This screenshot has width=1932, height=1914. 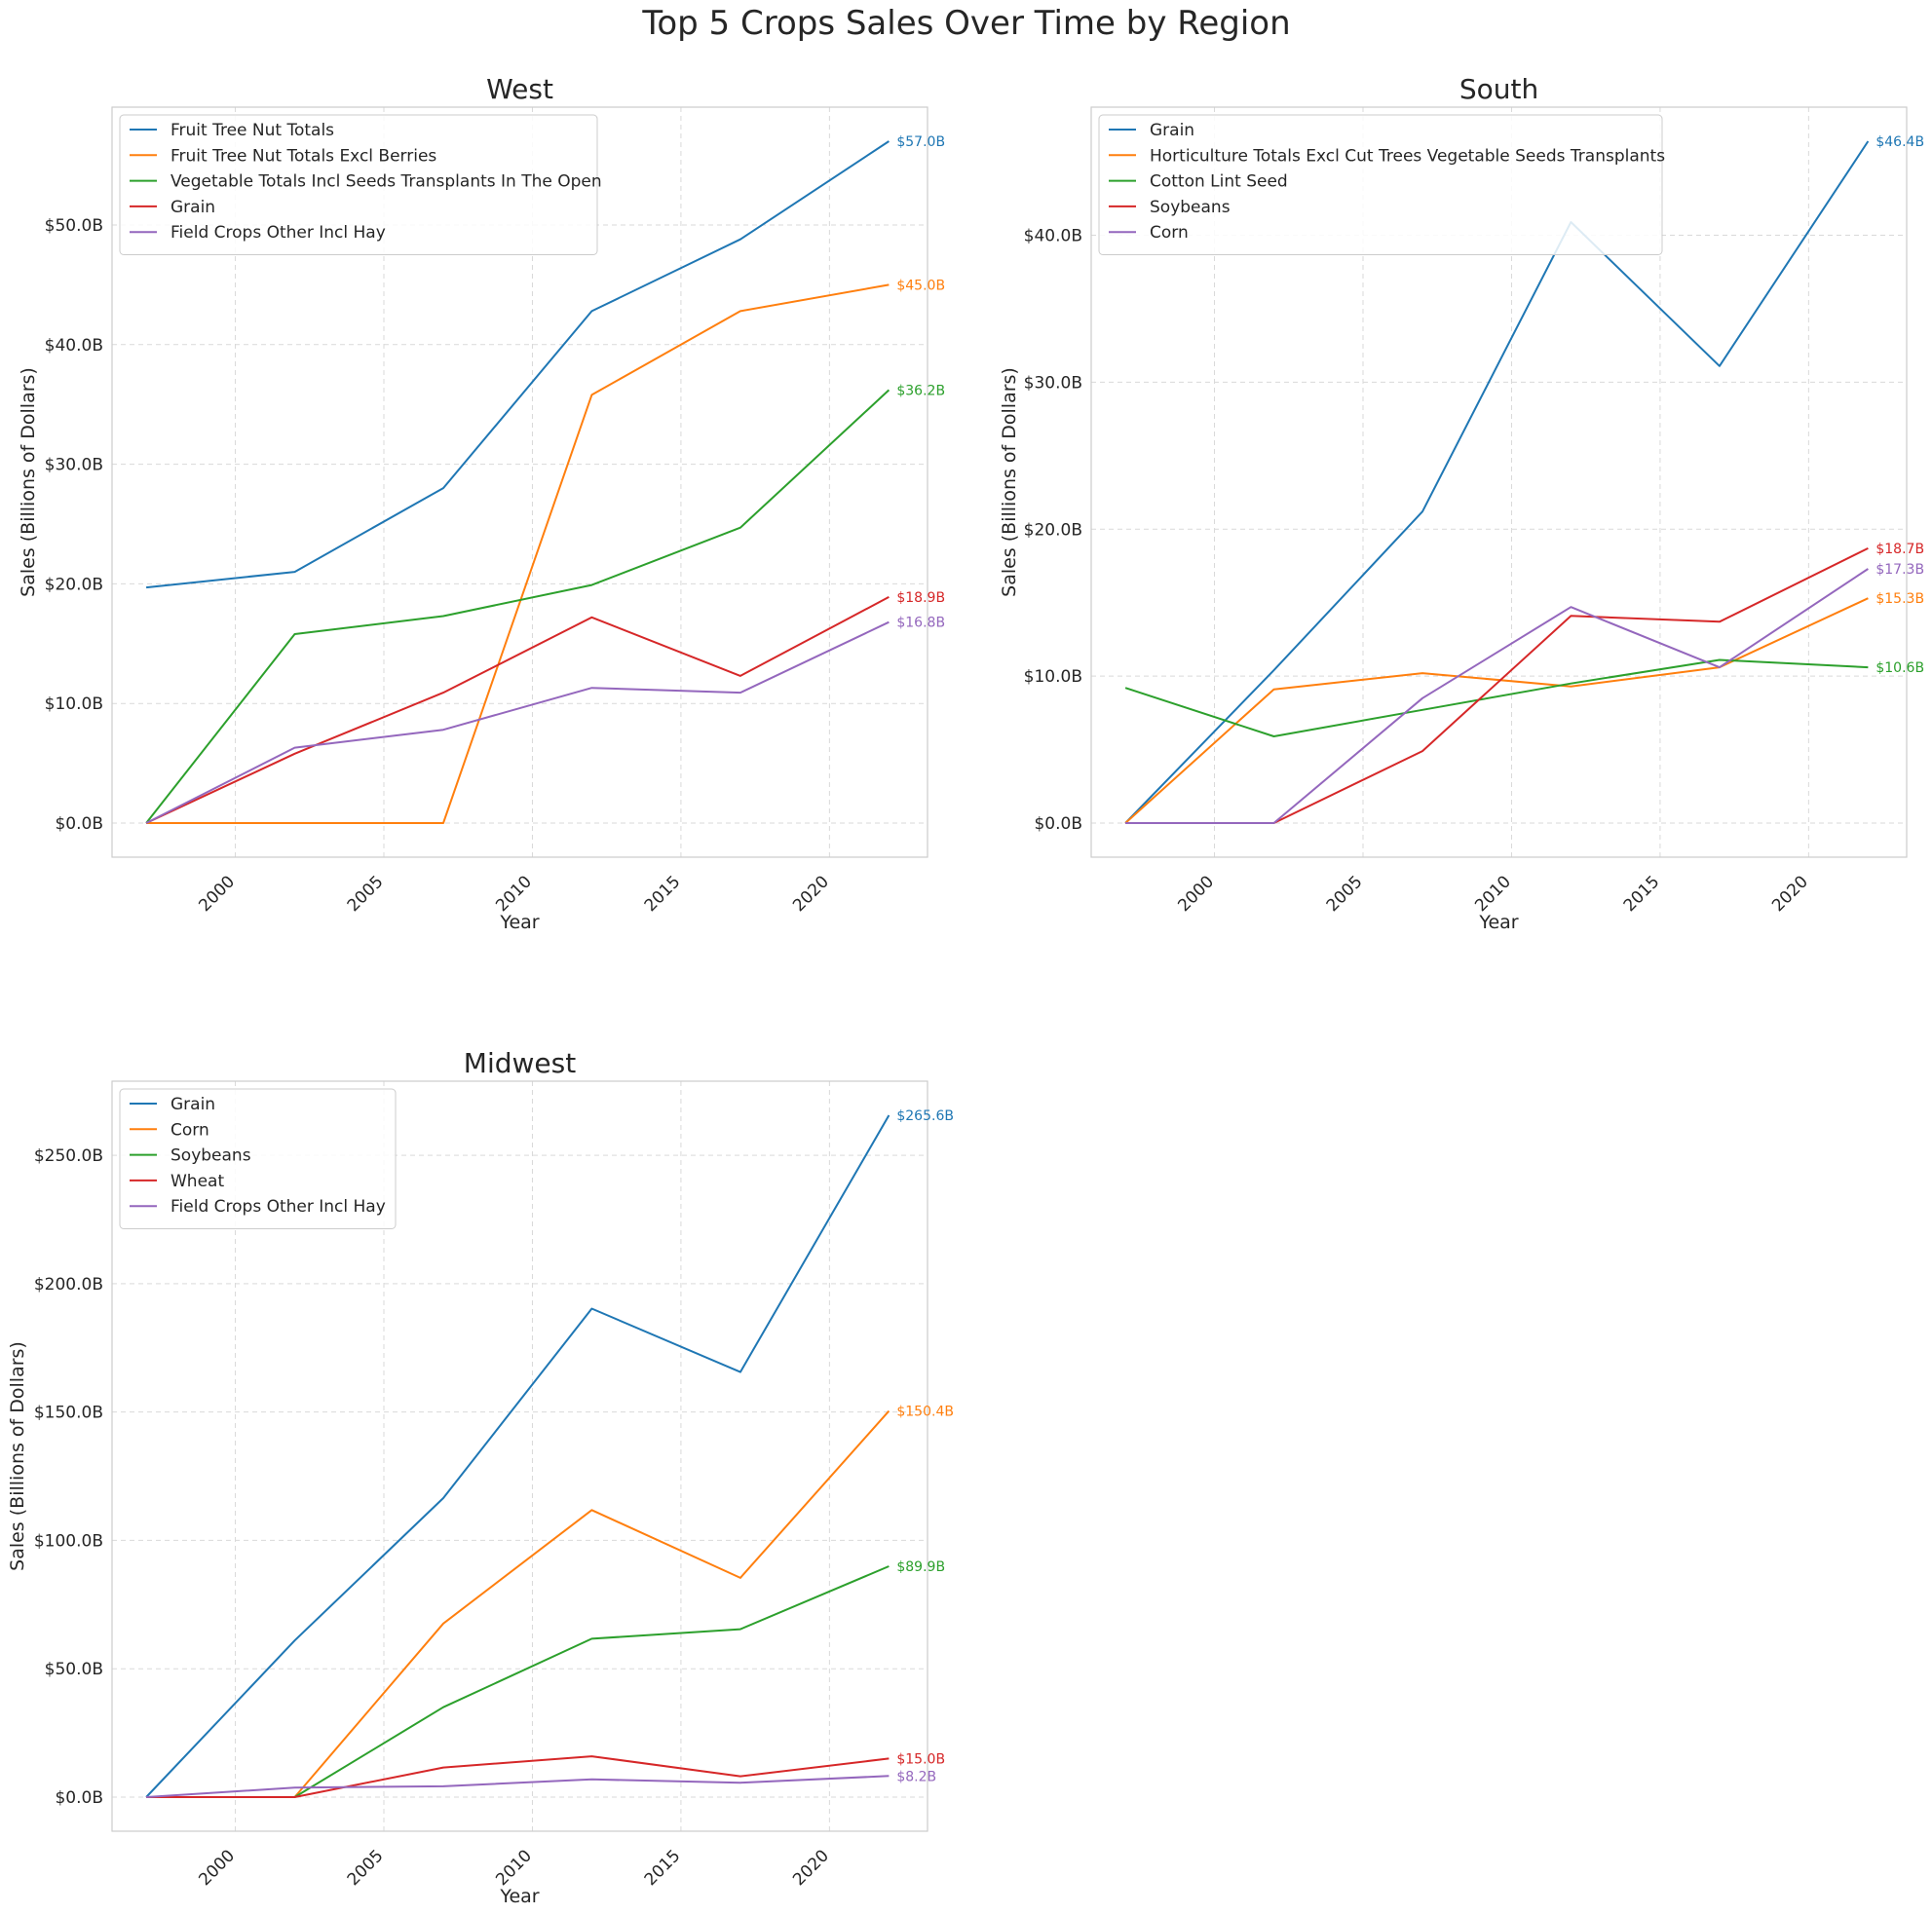 What do you see at coordinates (1899, 599) in the screenshot?
I see `end-value-label: $15.3B` at bounding box center [1899, 599].